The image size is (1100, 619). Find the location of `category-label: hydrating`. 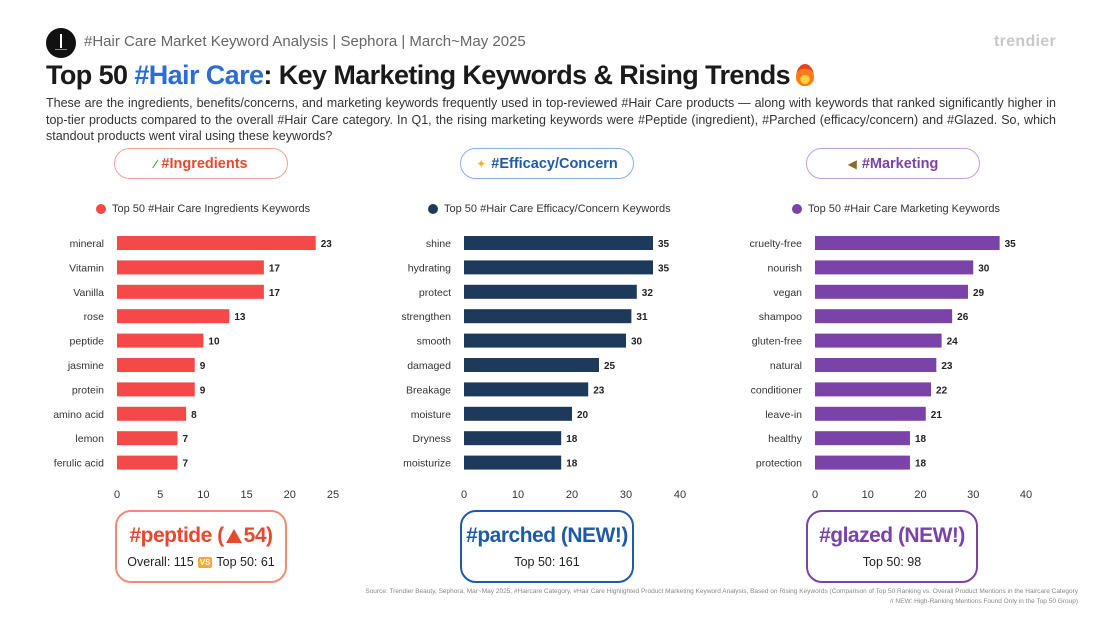

category-label: hydrating is located at coordinates (429, 268).